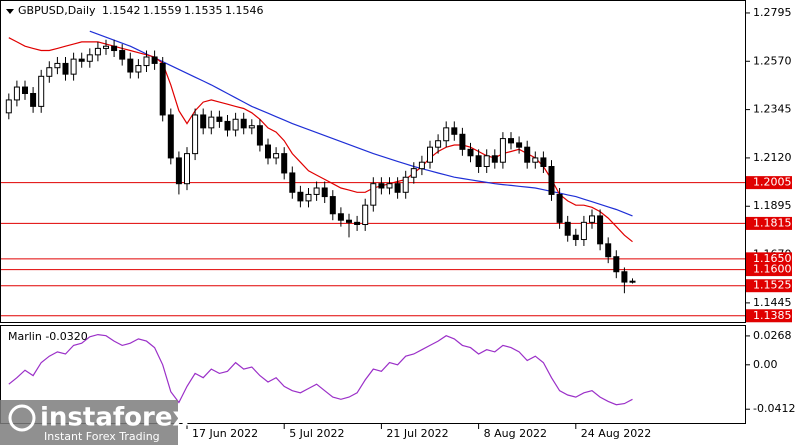  What do you see at coordinates (765, 364) in the screenshot?
I see `indicator-tick-label: 0.00` at bounding box center [765, 364].